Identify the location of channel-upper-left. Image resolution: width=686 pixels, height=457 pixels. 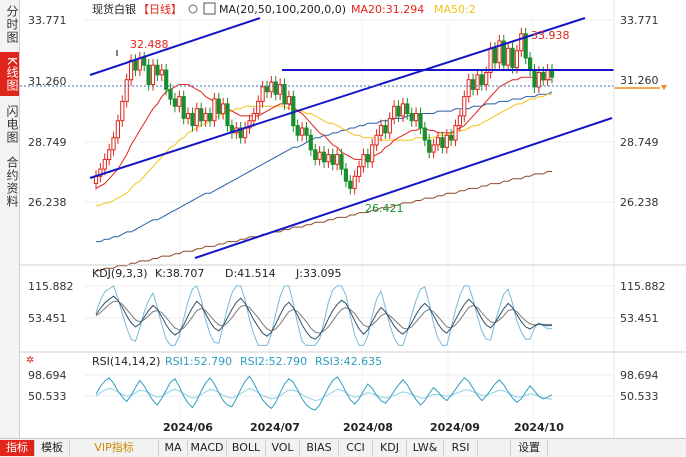
(175, 46).